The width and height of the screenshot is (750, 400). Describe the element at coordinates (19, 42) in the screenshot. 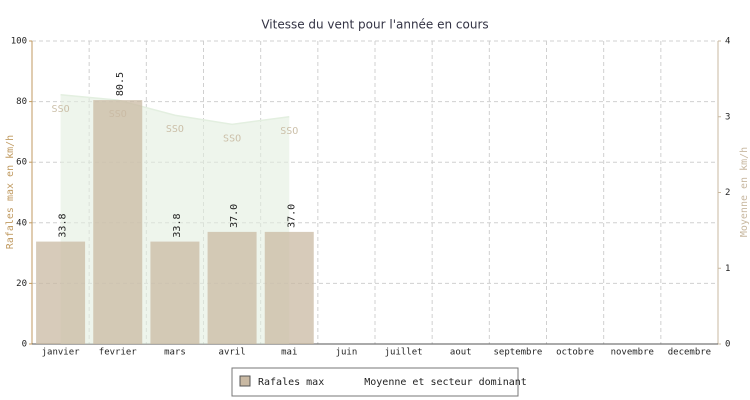

I see `y-tick-label: 100` at that location.